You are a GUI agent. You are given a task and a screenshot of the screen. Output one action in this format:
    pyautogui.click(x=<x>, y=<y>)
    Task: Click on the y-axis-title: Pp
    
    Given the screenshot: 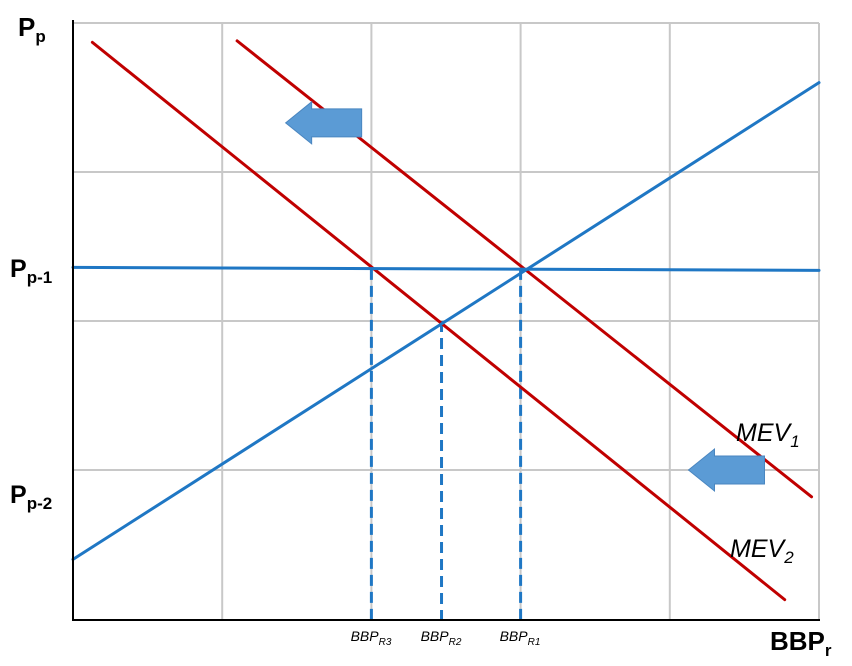 What is the action you would take?
    pyautogui.click(x=32, y=29)
    